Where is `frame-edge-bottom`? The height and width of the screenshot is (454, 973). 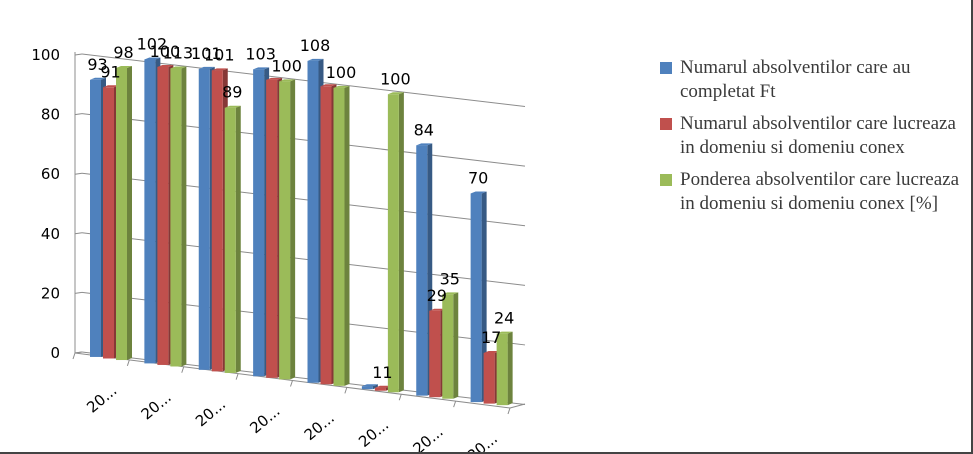
frame-edge-bottom is located at coordinates (486, 453).